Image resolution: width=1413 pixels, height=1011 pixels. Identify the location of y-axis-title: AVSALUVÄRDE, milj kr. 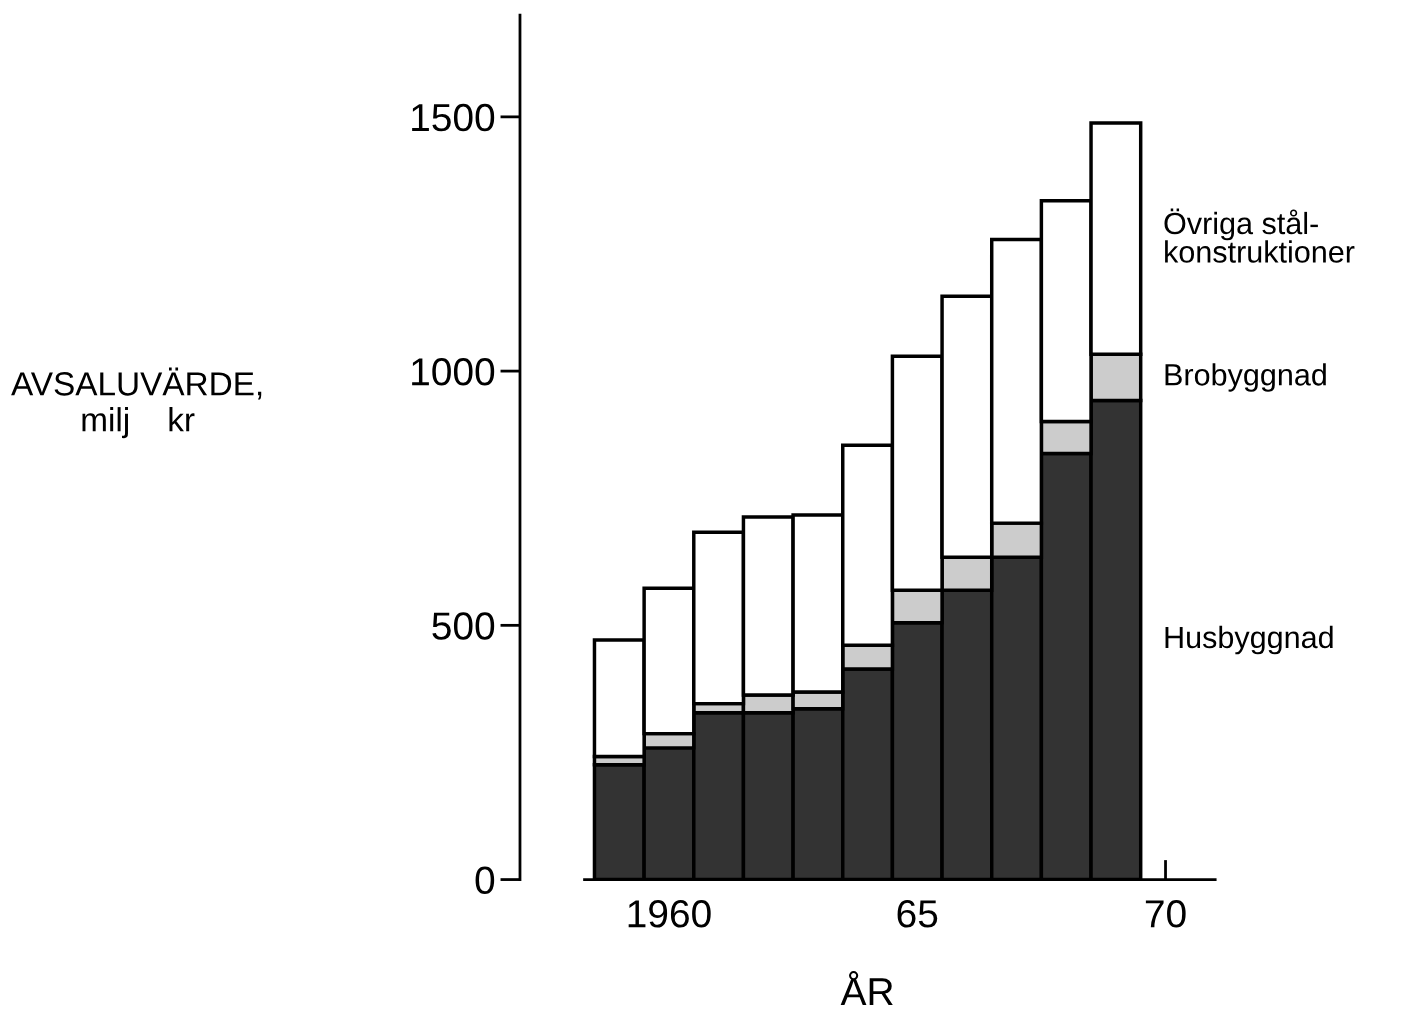
(136, 403).